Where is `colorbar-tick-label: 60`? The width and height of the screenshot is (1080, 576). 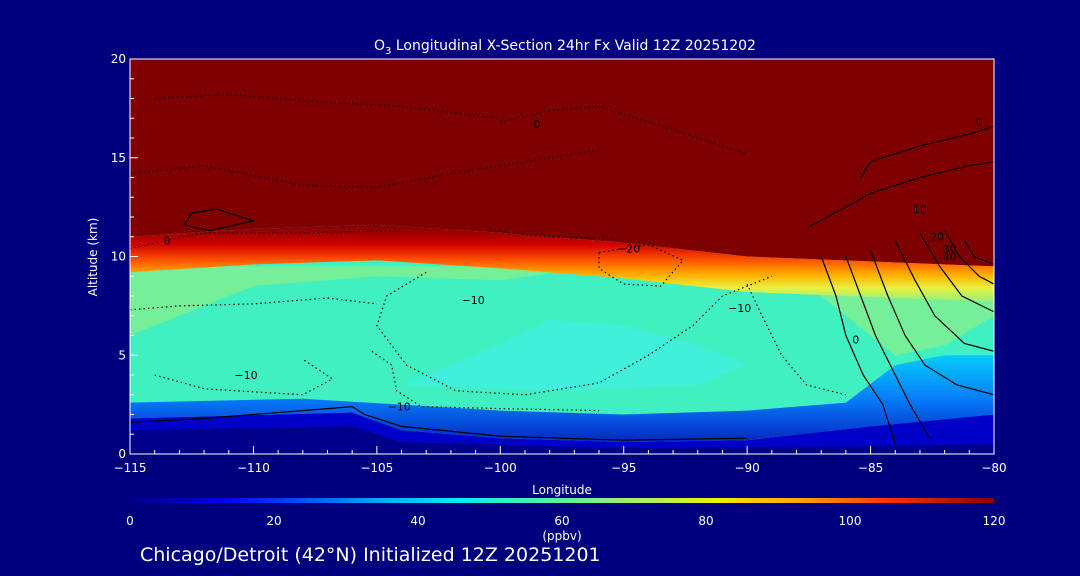 colorbar-tick-label: 60 is located at coordinates (561, 521).